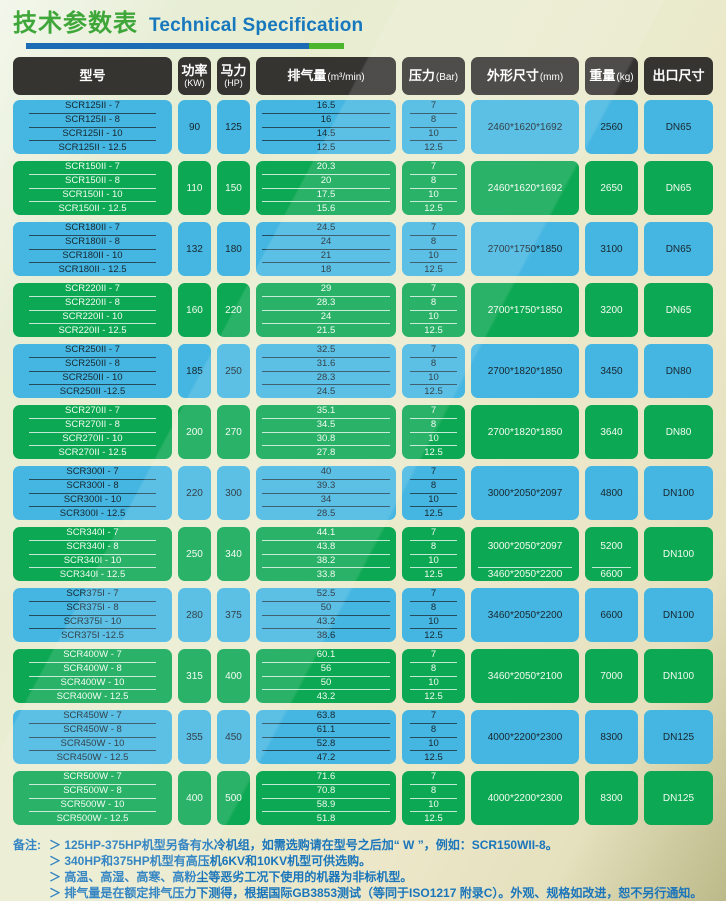 The width and height of the screenshot is (726, 901). What do you see at coordinates (210, 861) in the screenshot?
I see `footnote-text: ＞ 340HP和375HP机型有高压机6KV和10KV机型可供选购。` at bounding box center [210, 861].